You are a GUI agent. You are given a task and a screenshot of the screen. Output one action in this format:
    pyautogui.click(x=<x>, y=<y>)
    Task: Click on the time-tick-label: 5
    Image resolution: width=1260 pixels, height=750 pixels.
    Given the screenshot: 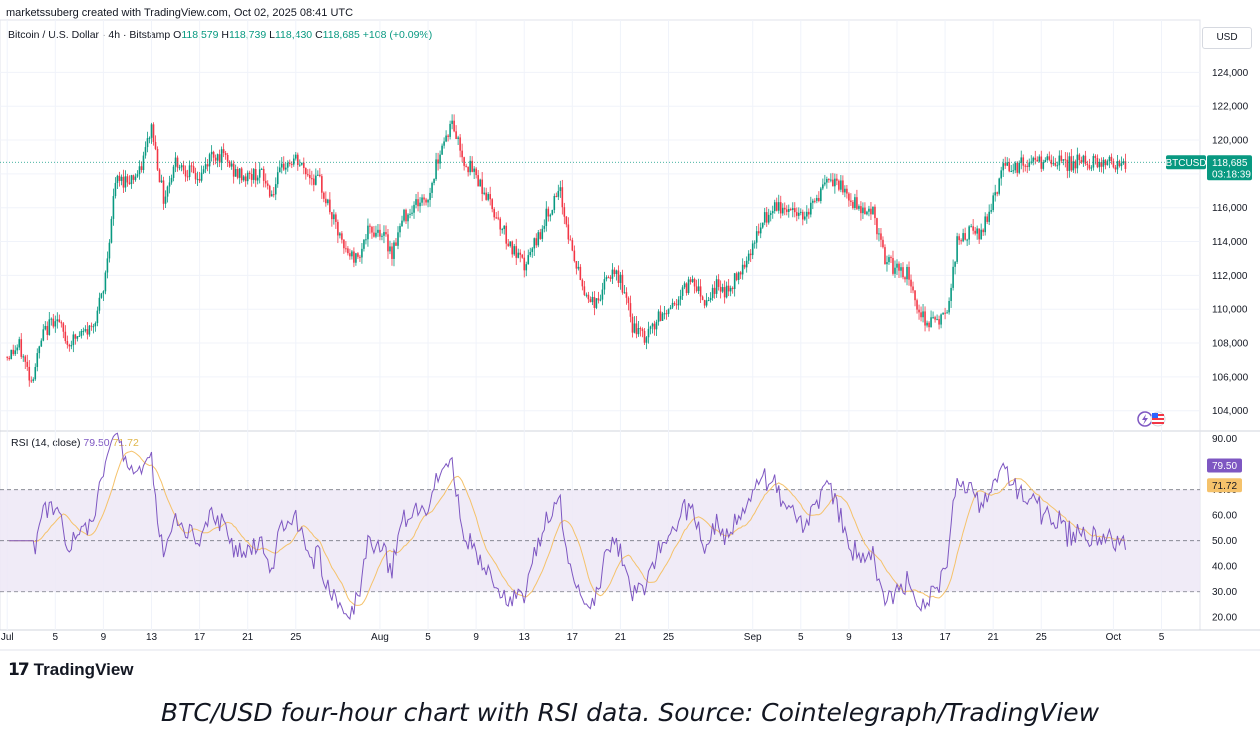 What is the action you would take?
    pyautogui.click(x=428, y=637)
    